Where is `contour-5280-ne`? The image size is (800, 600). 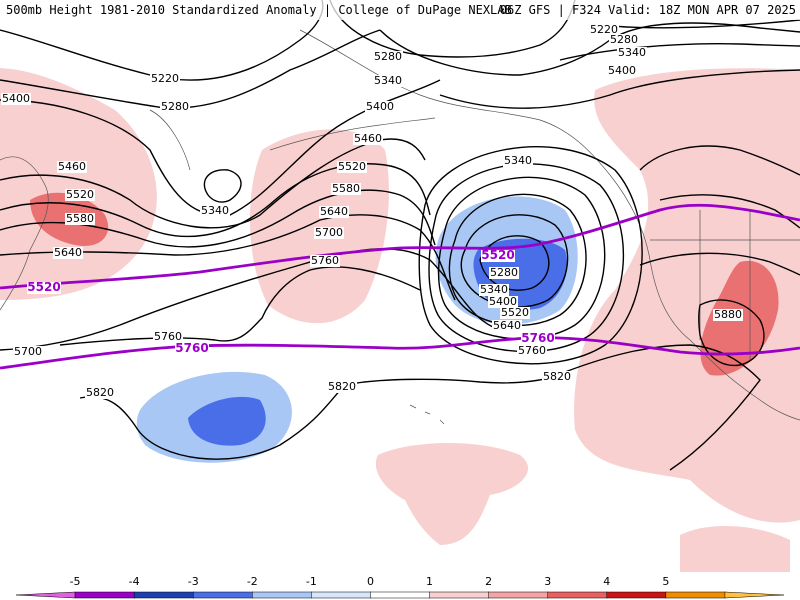 contour-5280-ne is located at coordinates (679, 52).